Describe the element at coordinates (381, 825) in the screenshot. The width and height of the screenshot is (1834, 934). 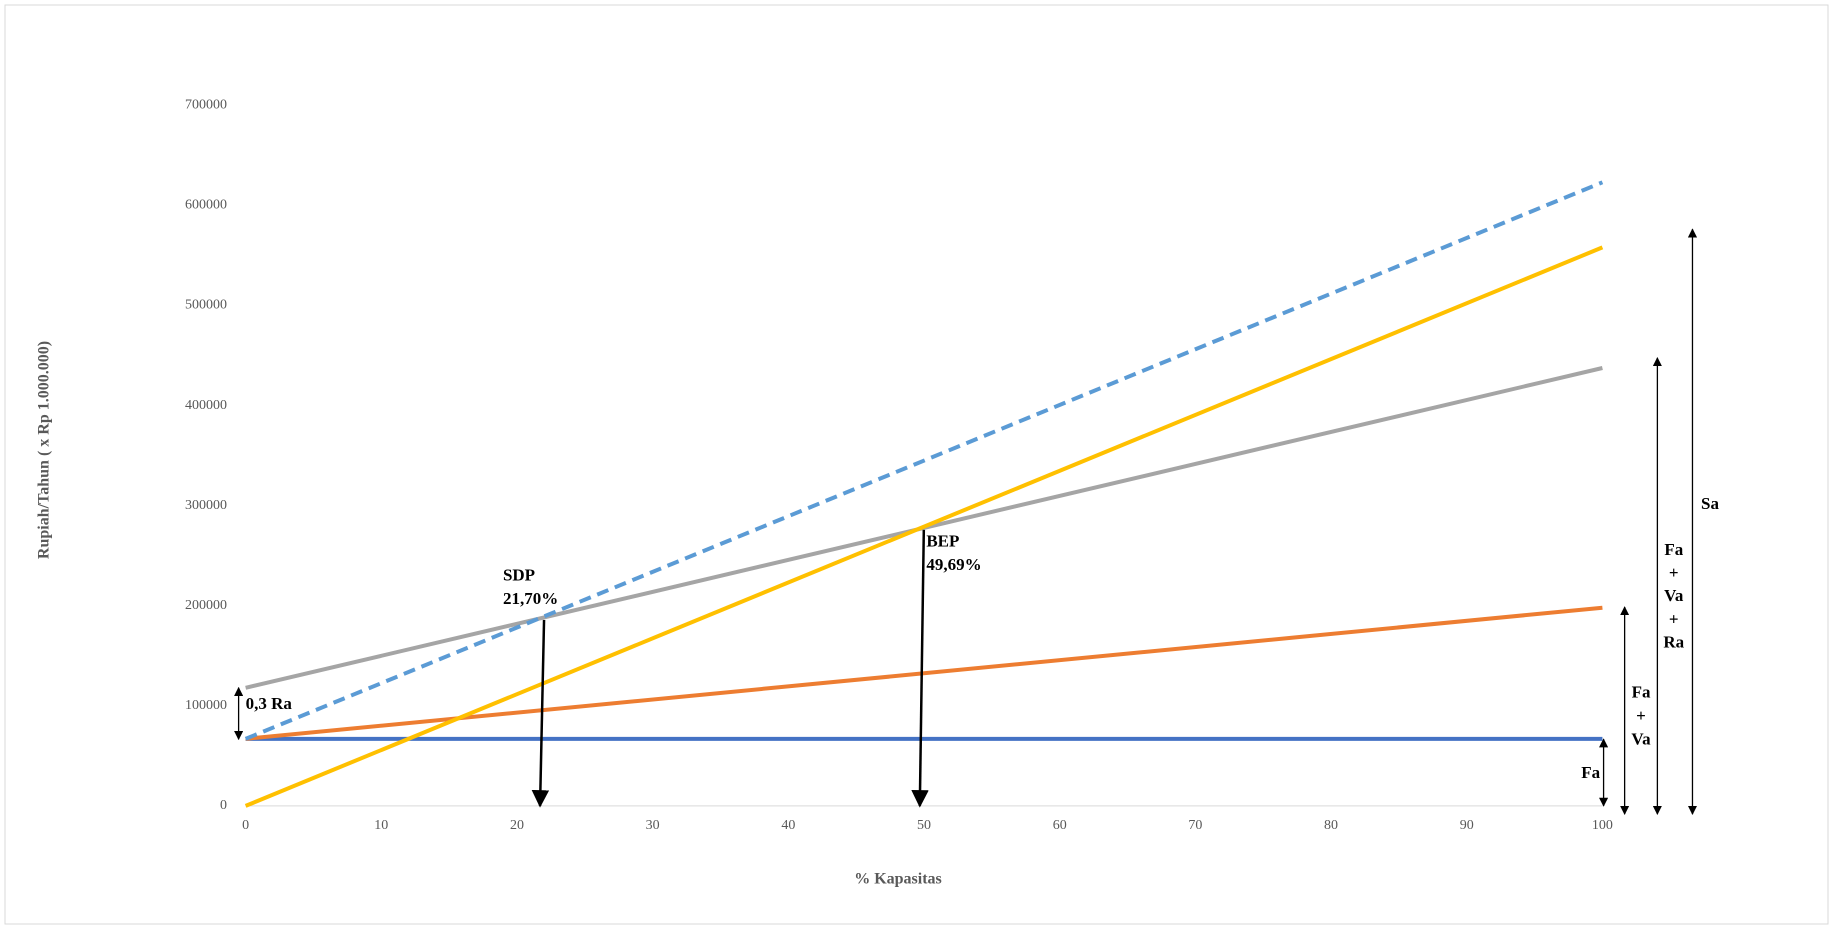
I see `x-tick-label: 10` at that location.